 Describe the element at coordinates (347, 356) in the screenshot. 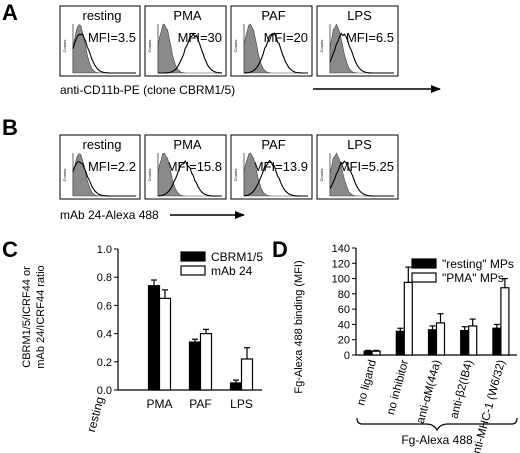

I see `y-tick-label: 0` at that location.